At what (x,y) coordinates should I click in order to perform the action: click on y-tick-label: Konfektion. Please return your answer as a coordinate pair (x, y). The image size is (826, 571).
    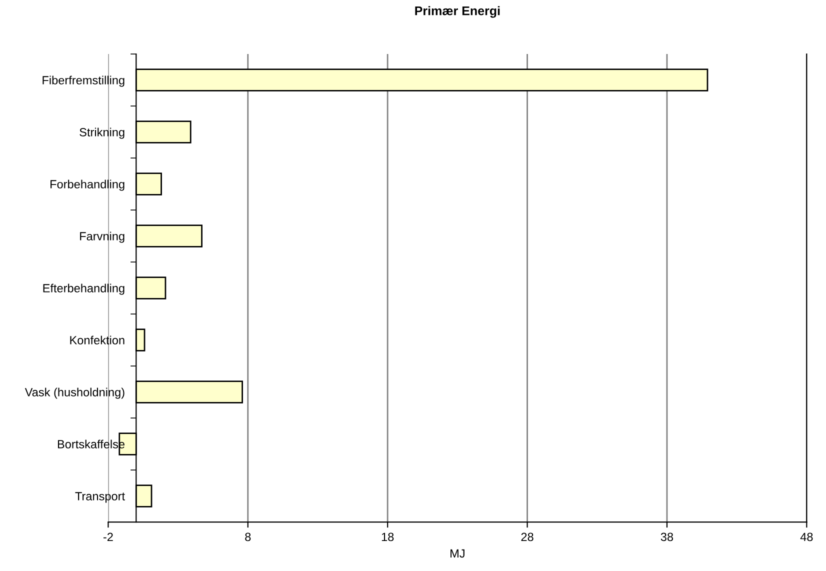
    Looking at the image, I should click on (97, 340).